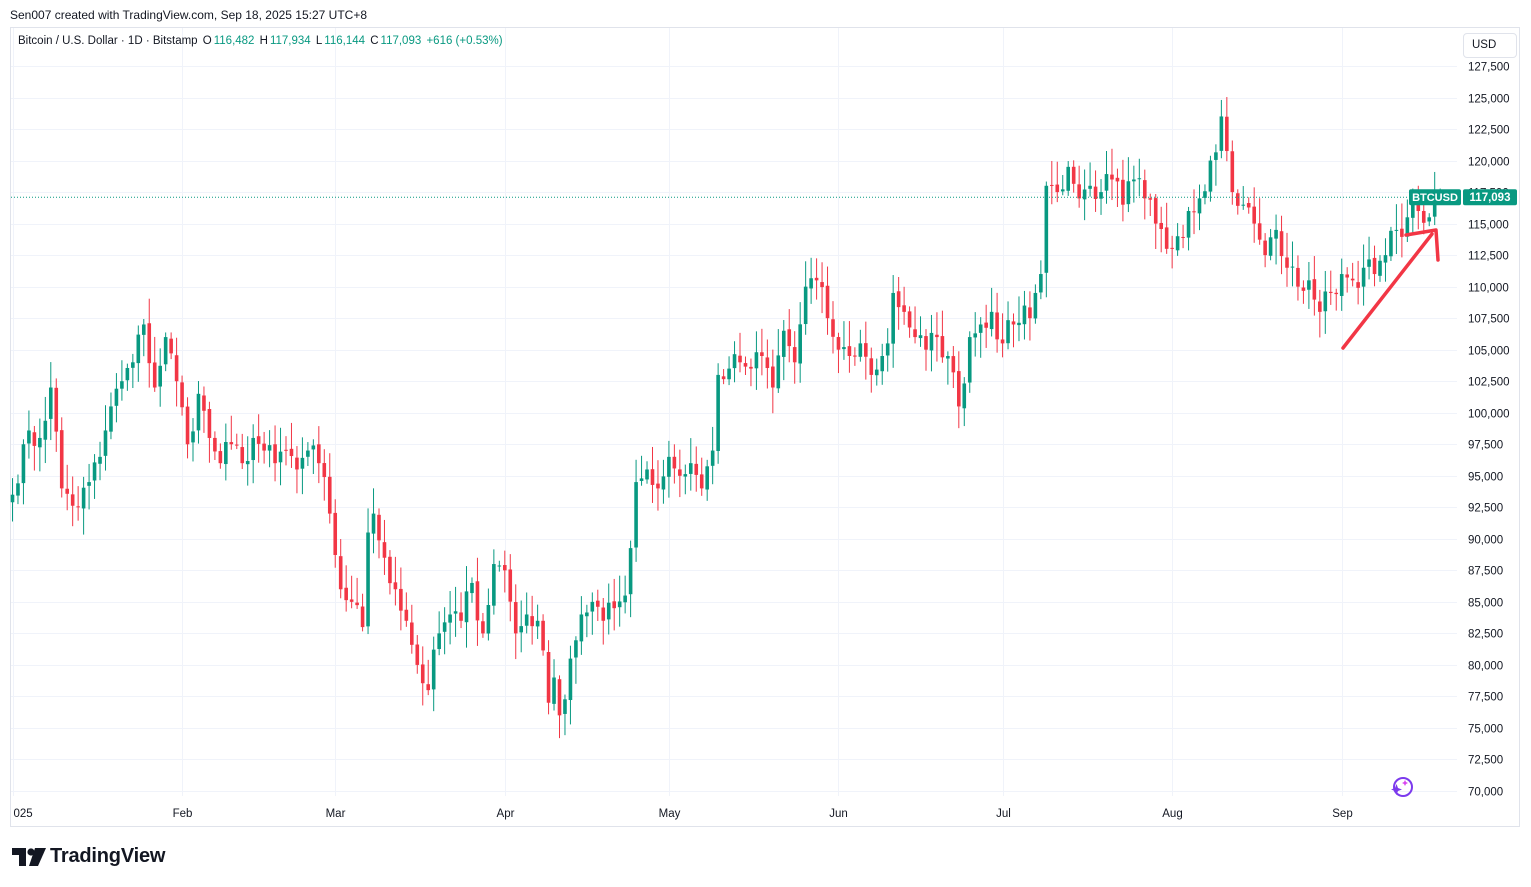 The width and height of the screenshot is (1531, 887). What do you see at coordinates (506, 814) in the screenshot?
I see `x-tick-label: Apr` at bounding box center [506, 814].